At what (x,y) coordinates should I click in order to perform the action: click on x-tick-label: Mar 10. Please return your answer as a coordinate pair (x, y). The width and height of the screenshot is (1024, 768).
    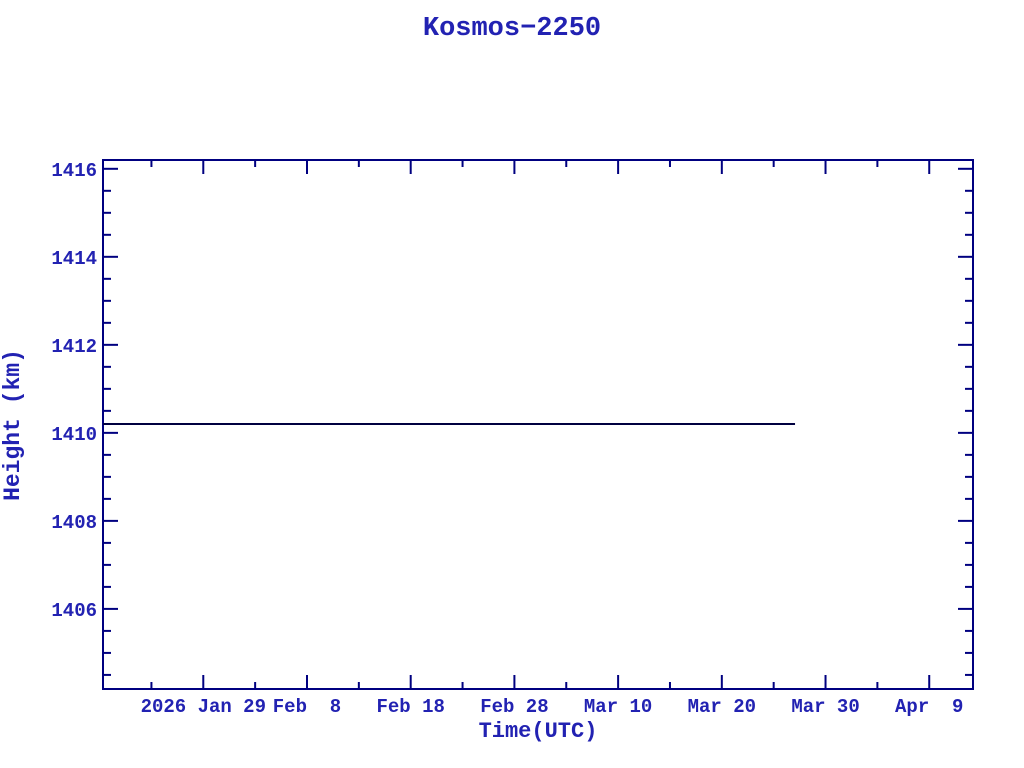
    Looking at the image, I should click on (618, 707).